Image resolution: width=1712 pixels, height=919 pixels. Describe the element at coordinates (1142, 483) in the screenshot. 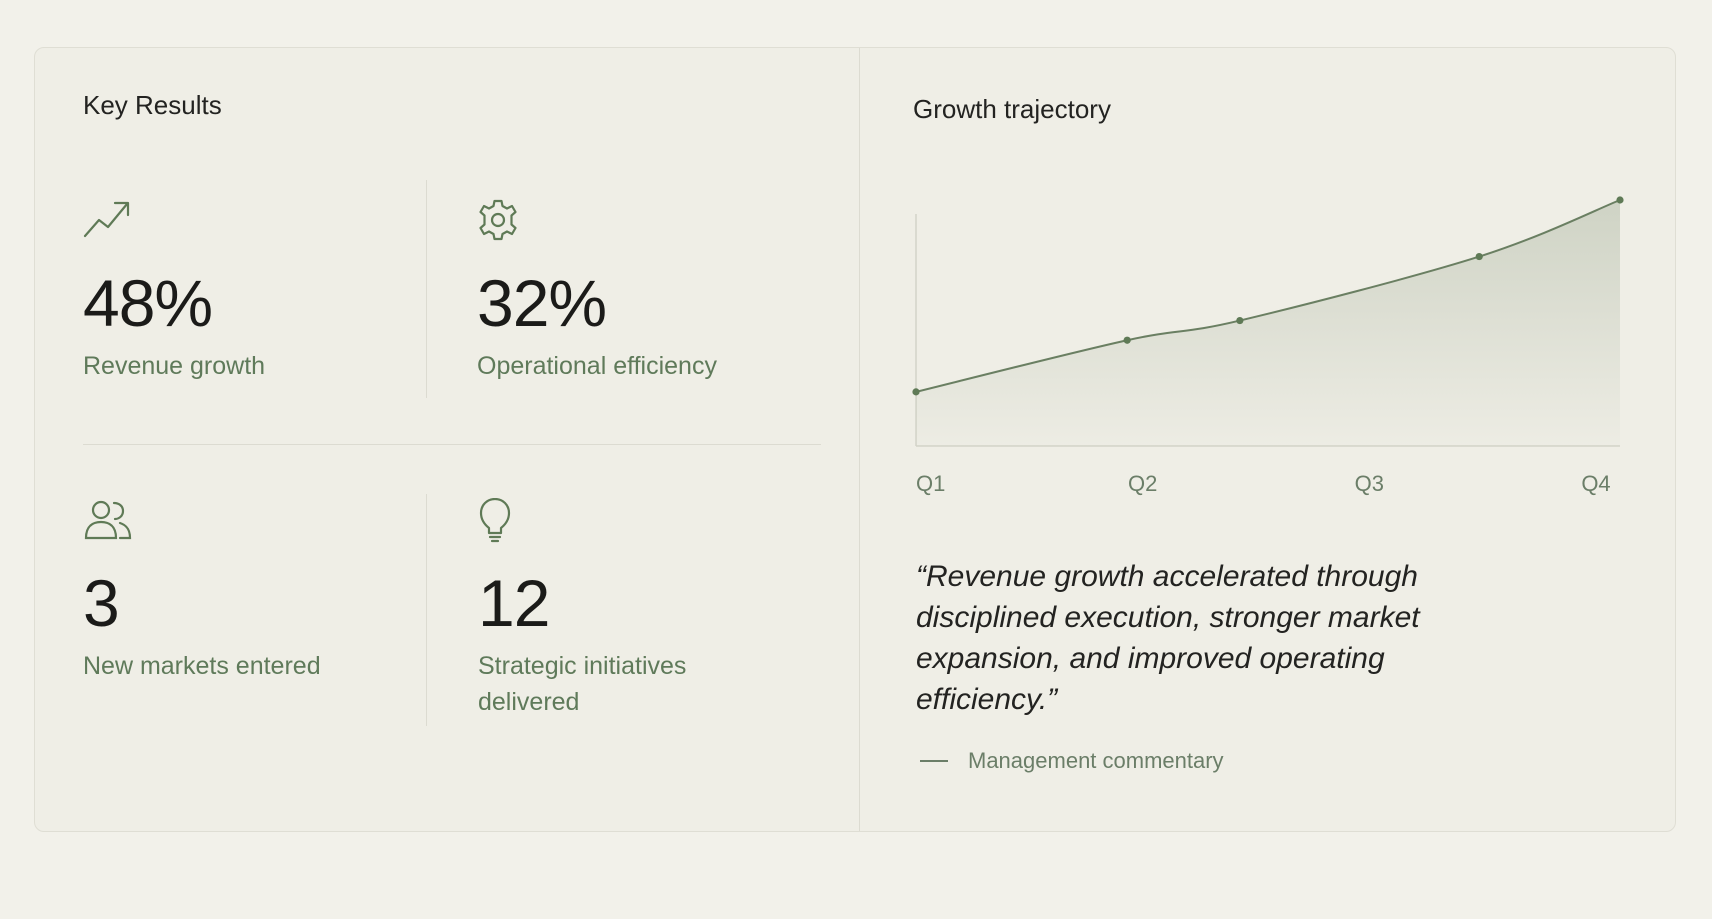

I see `chart-tick-label: Q2` at that location.